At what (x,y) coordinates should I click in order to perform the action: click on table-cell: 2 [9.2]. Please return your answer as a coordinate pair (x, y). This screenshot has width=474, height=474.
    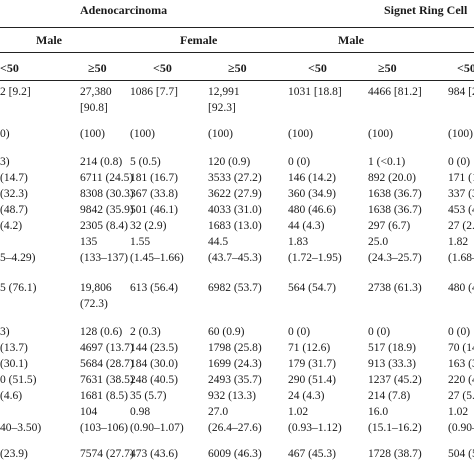
    Looking at the image, I should click on (15, 92).